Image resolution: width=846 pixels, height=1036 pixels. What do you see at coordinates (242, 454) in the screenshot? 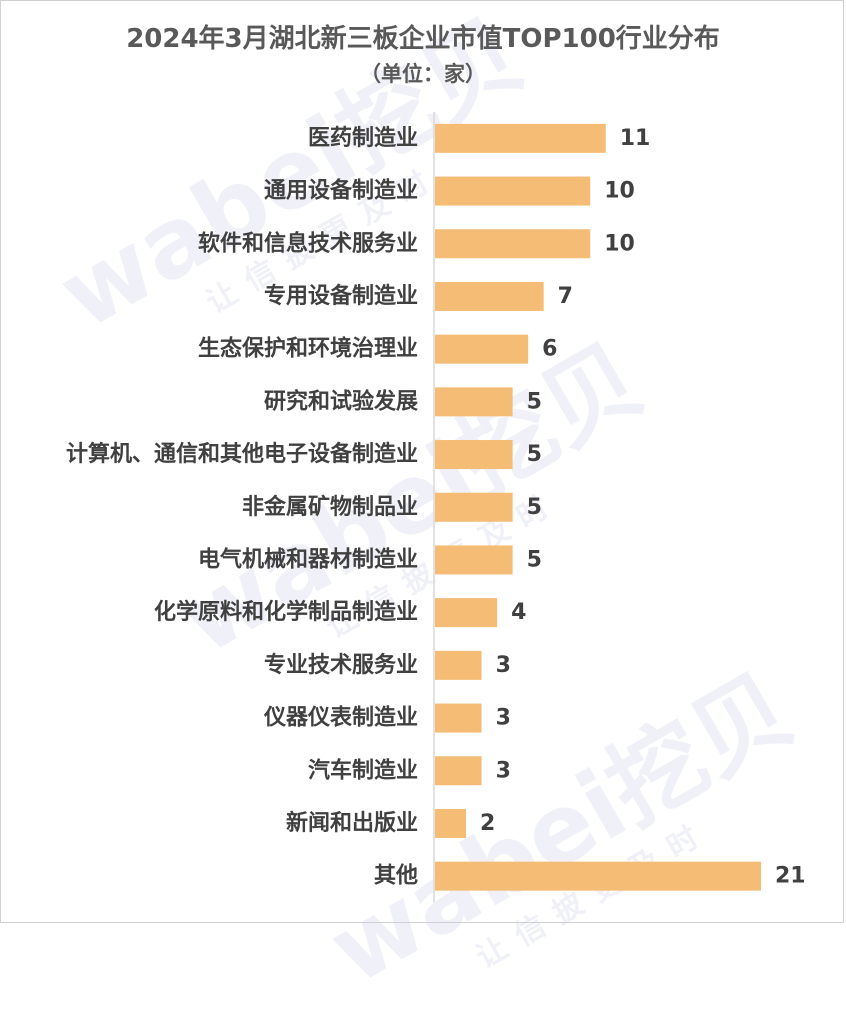
I see `category-label: 计算机、通信和其他电子设备制造业` at bounding box center [242, 454].